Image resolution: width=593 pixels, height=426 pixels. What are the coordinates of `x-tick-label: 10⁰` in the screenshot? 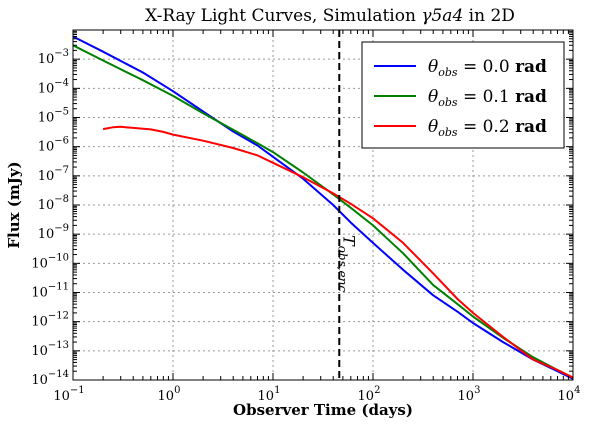 It's located at (169, 394).